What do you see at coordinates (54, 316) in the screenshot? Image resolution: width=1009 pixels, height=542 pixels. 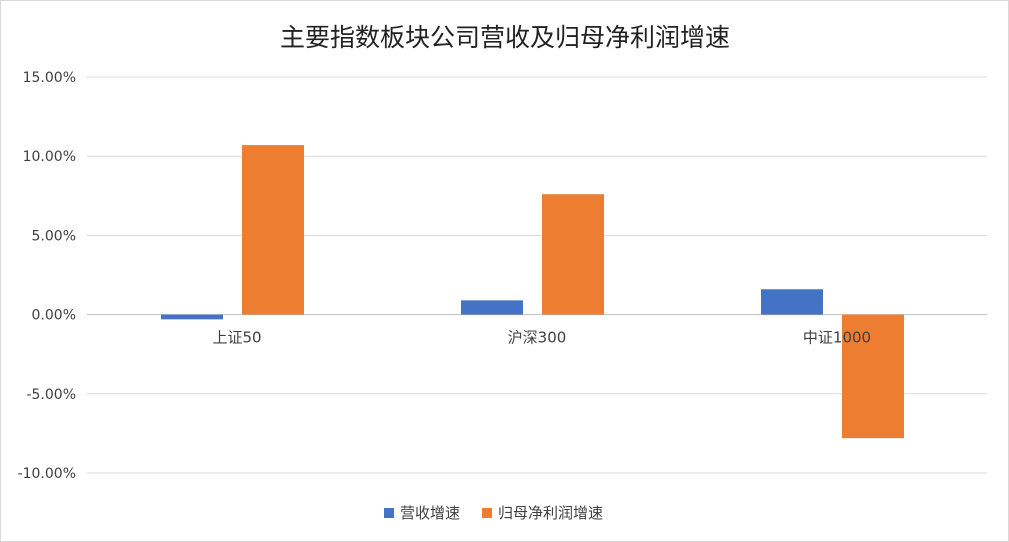 I see `y-tick-label: 0.00%` at bounding box center [54, 316].